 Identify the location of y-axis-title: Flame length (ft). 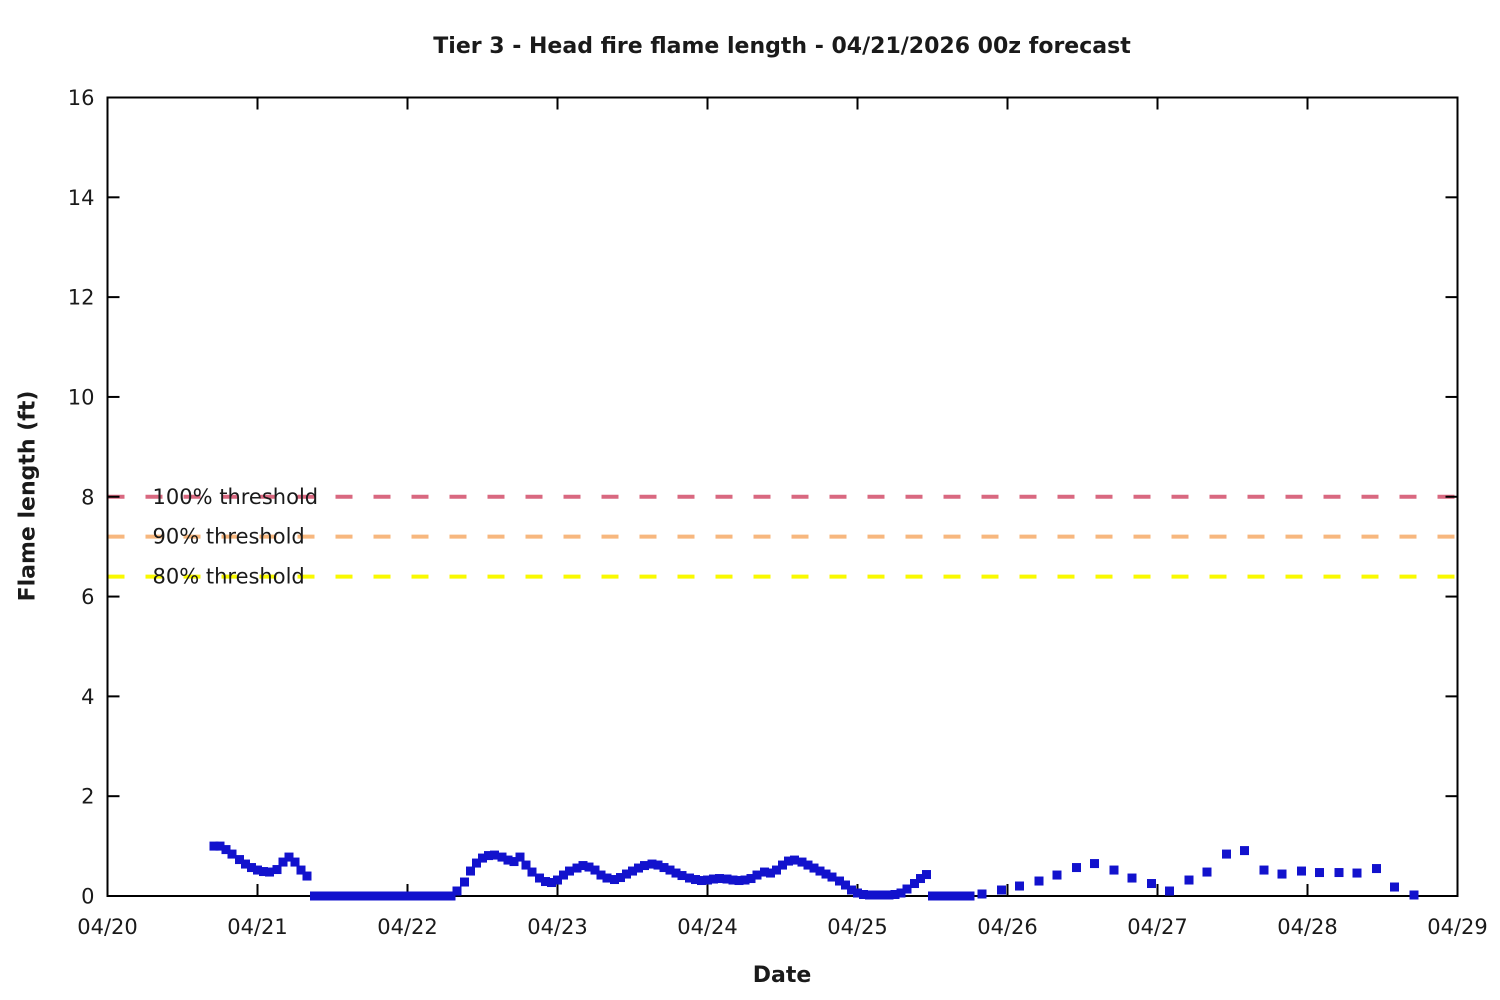
(28, 496).